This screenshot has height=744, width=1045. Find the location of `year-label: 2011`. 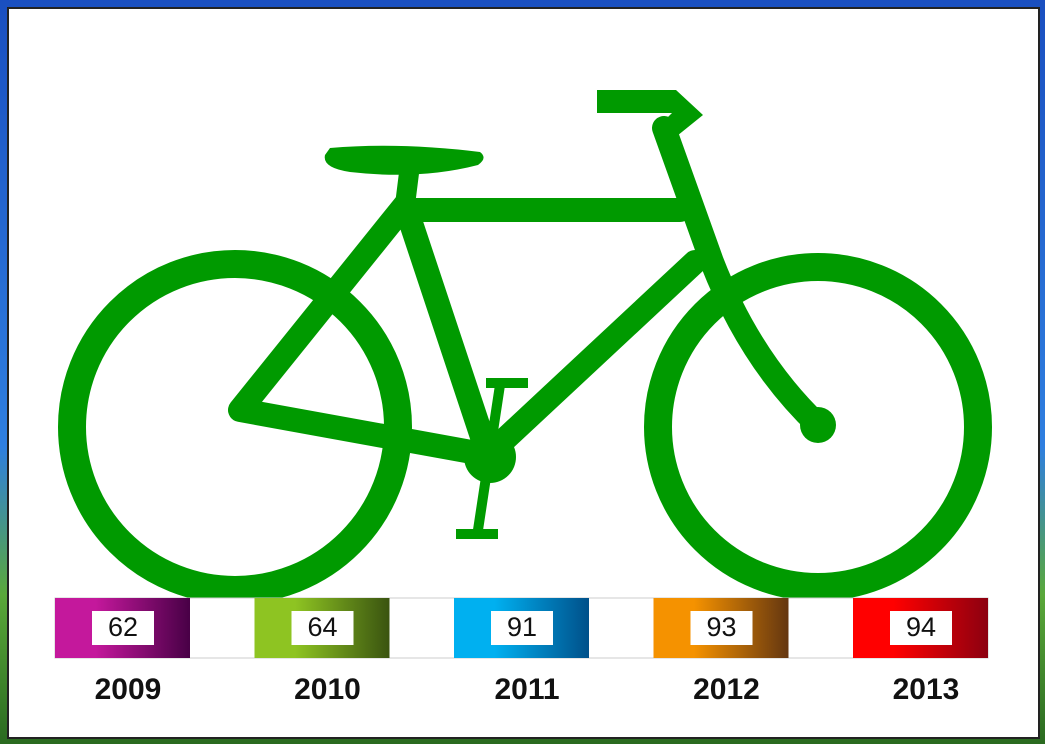

year-label: 2011 is located at coordinates (526, 689).